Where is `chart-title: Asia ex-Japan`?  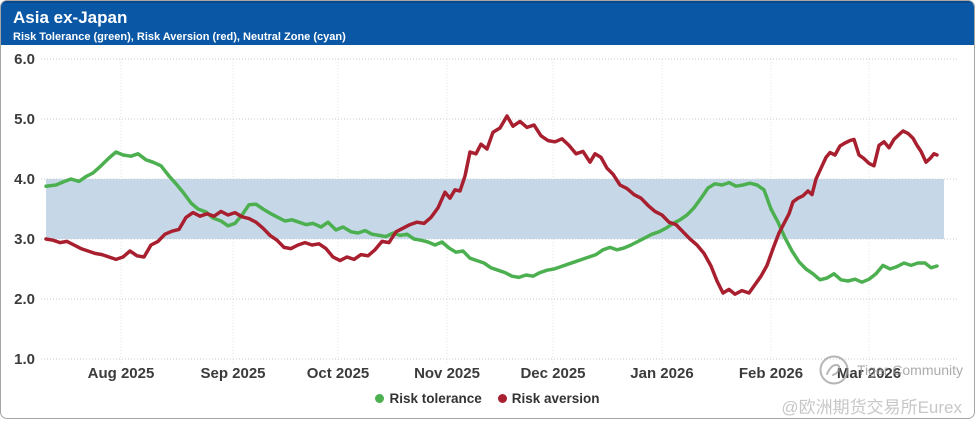 chart-title: Asia ex-Japan is located at coordinates (70, 17).